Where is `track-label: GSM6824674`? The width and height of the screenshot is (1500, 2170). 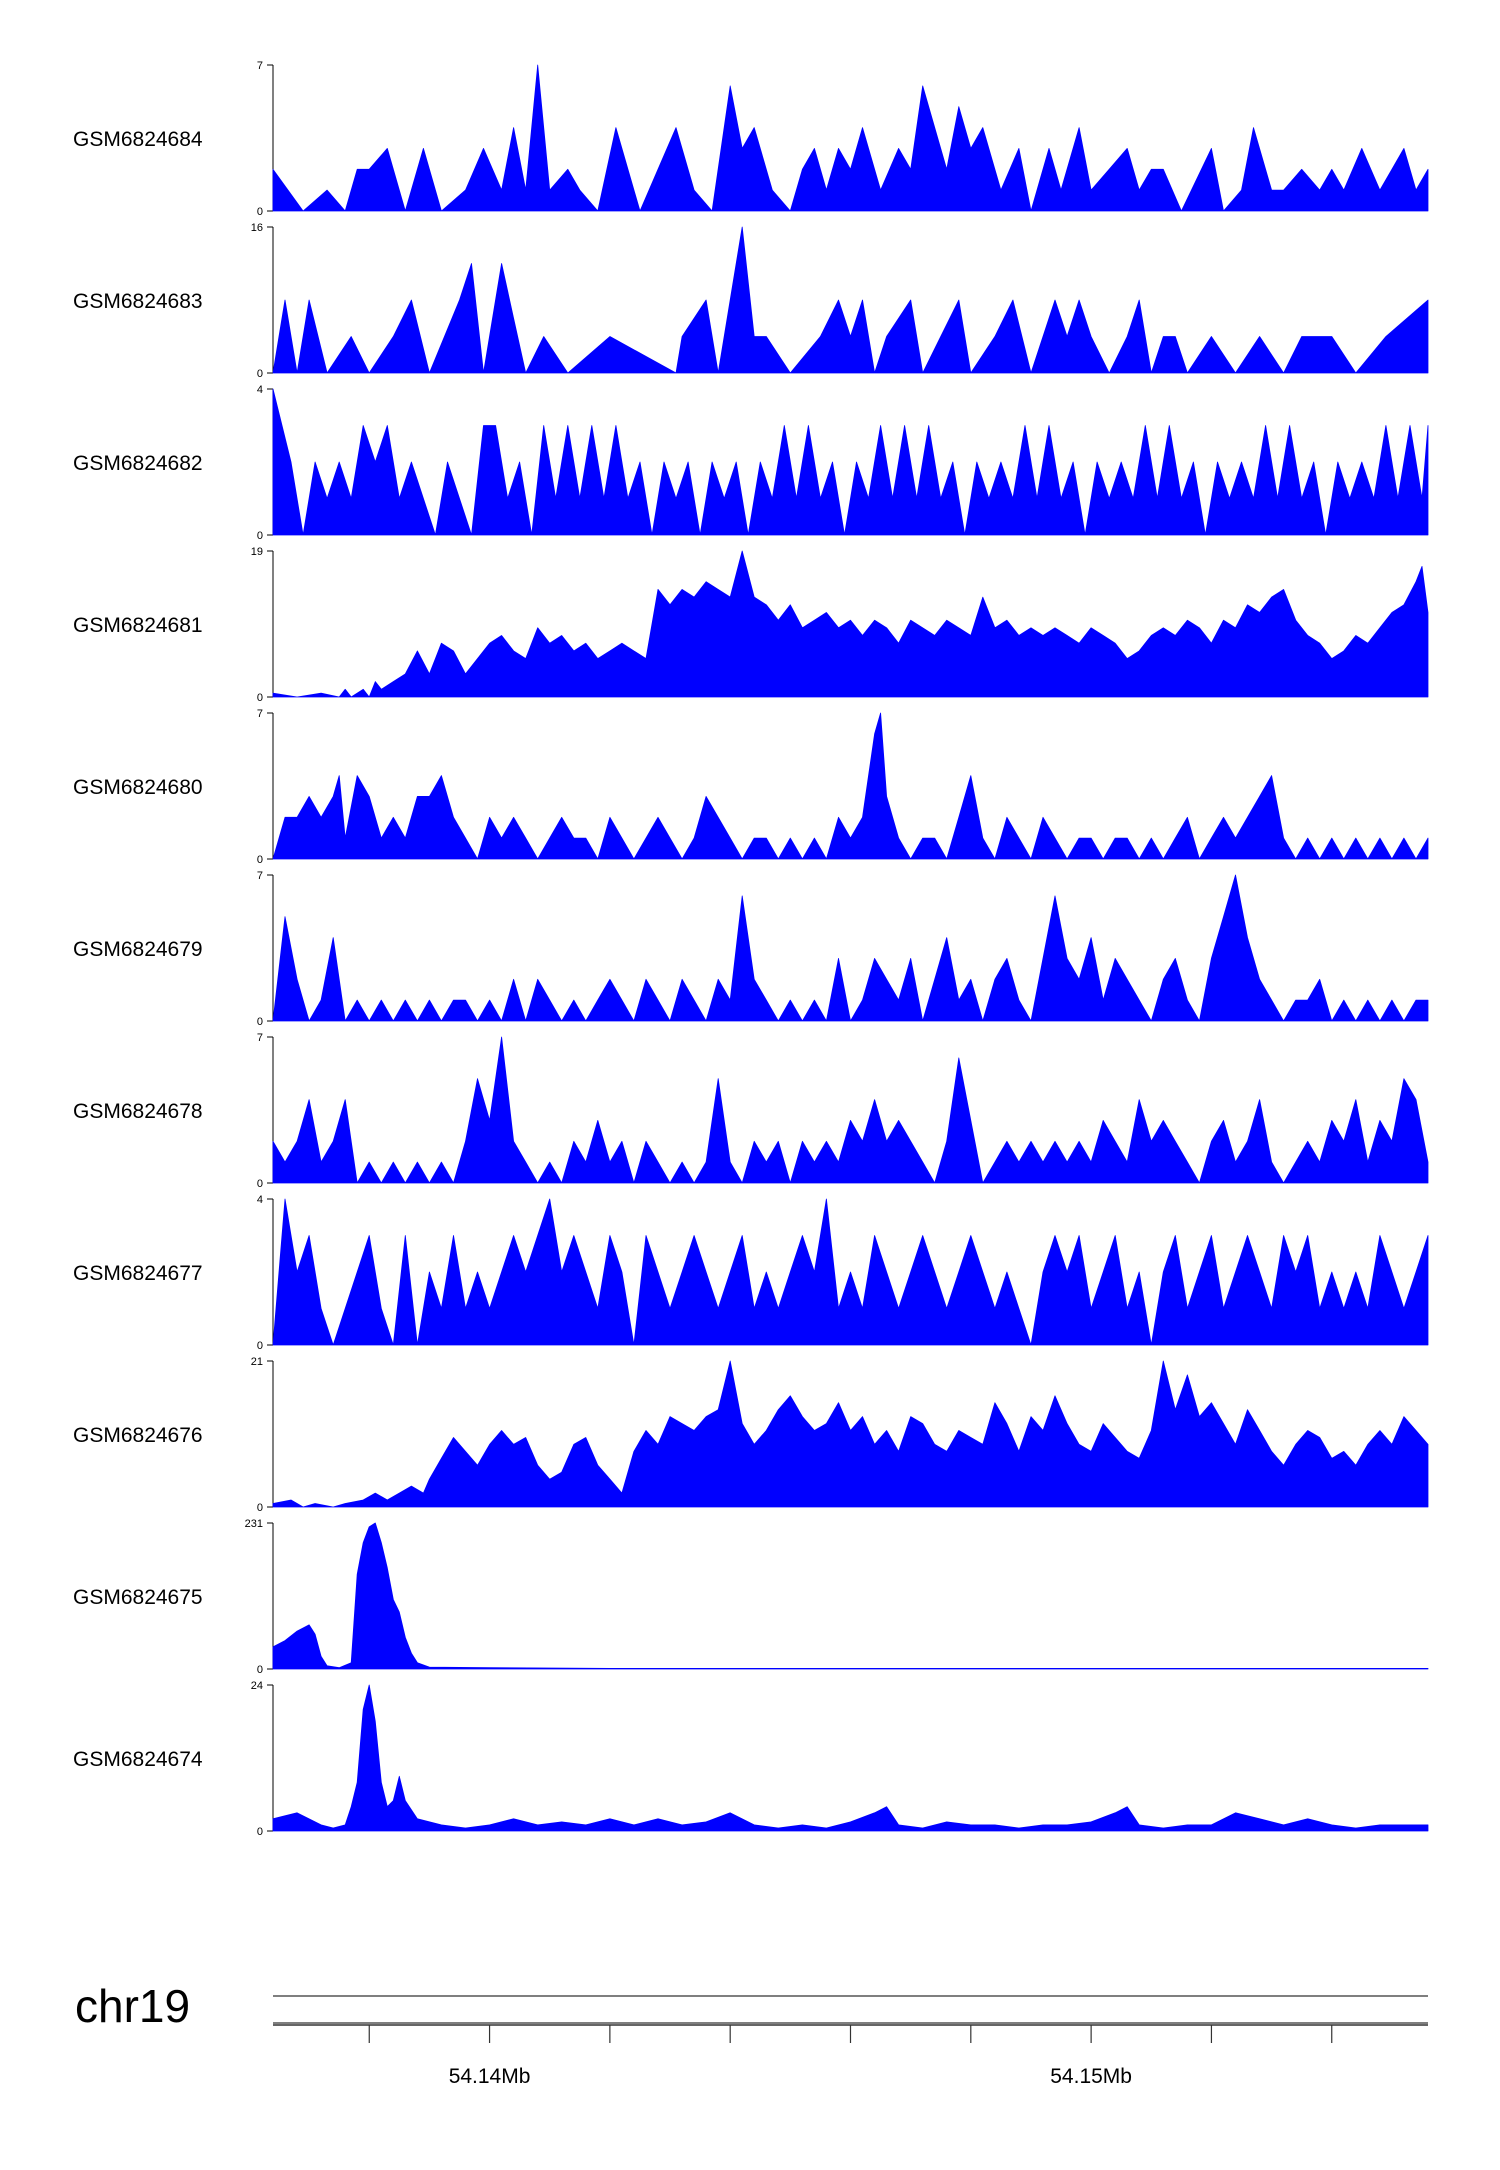
track-label: GSM6824674 is located at coordinates (138, 1759).